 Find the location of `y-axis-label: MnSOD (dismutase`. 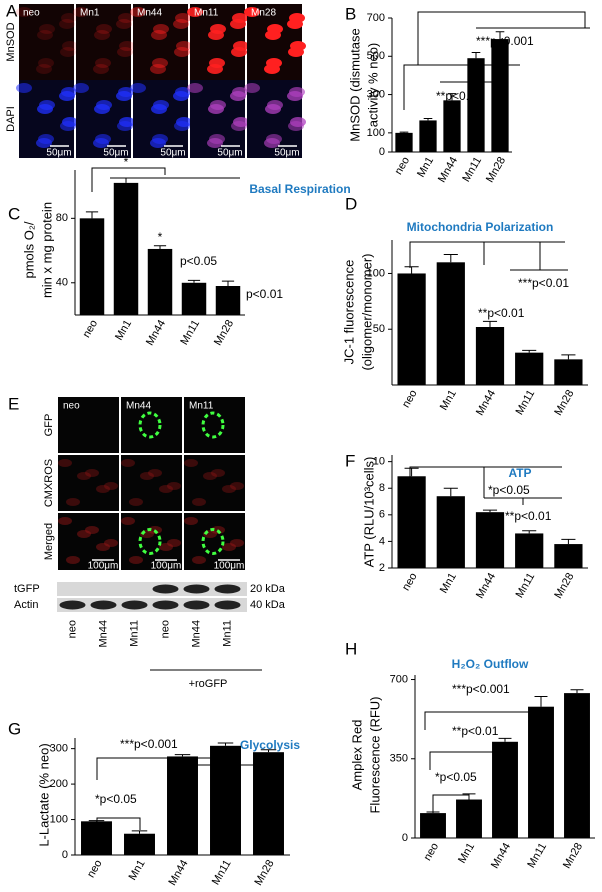

y-axis-label: MnSOD (dismutase is located at coordinates (354, 84).